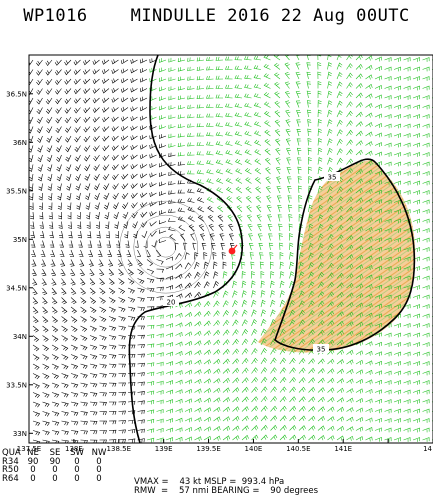 This screenshot has width=433, height=500. I want to click on storm-center-marker, so click(233, 249).